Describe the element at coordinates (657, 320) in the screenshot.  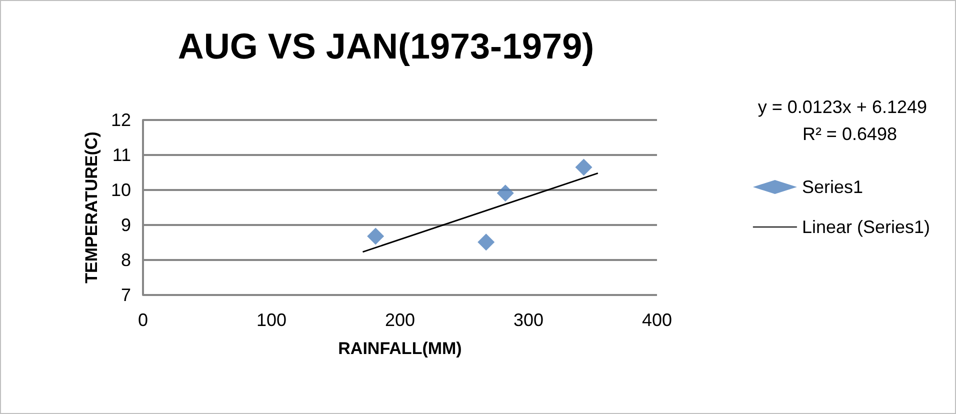
I see `x-tick-label: 400` at that location.